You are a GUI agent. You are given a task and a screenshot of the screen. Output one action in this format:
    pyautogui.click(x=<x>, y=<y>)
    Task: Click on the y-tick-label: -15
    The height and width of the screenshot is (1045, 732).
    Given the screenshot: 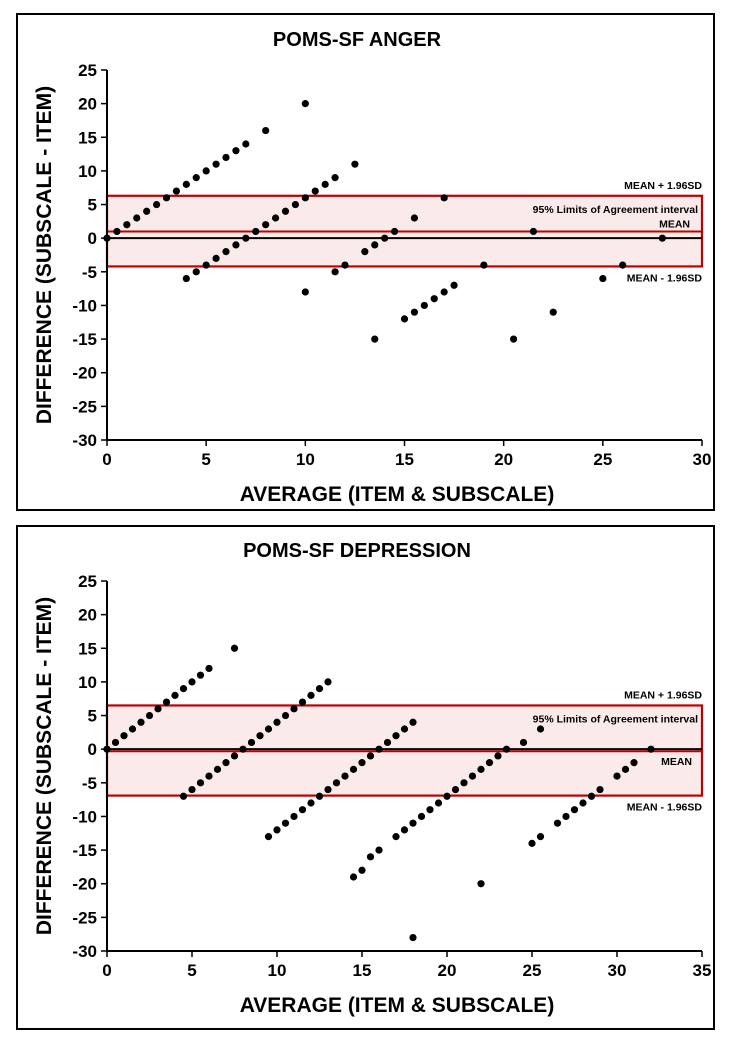 What is the action you would take?
    pyautogui.click(x=84, y=850)
    